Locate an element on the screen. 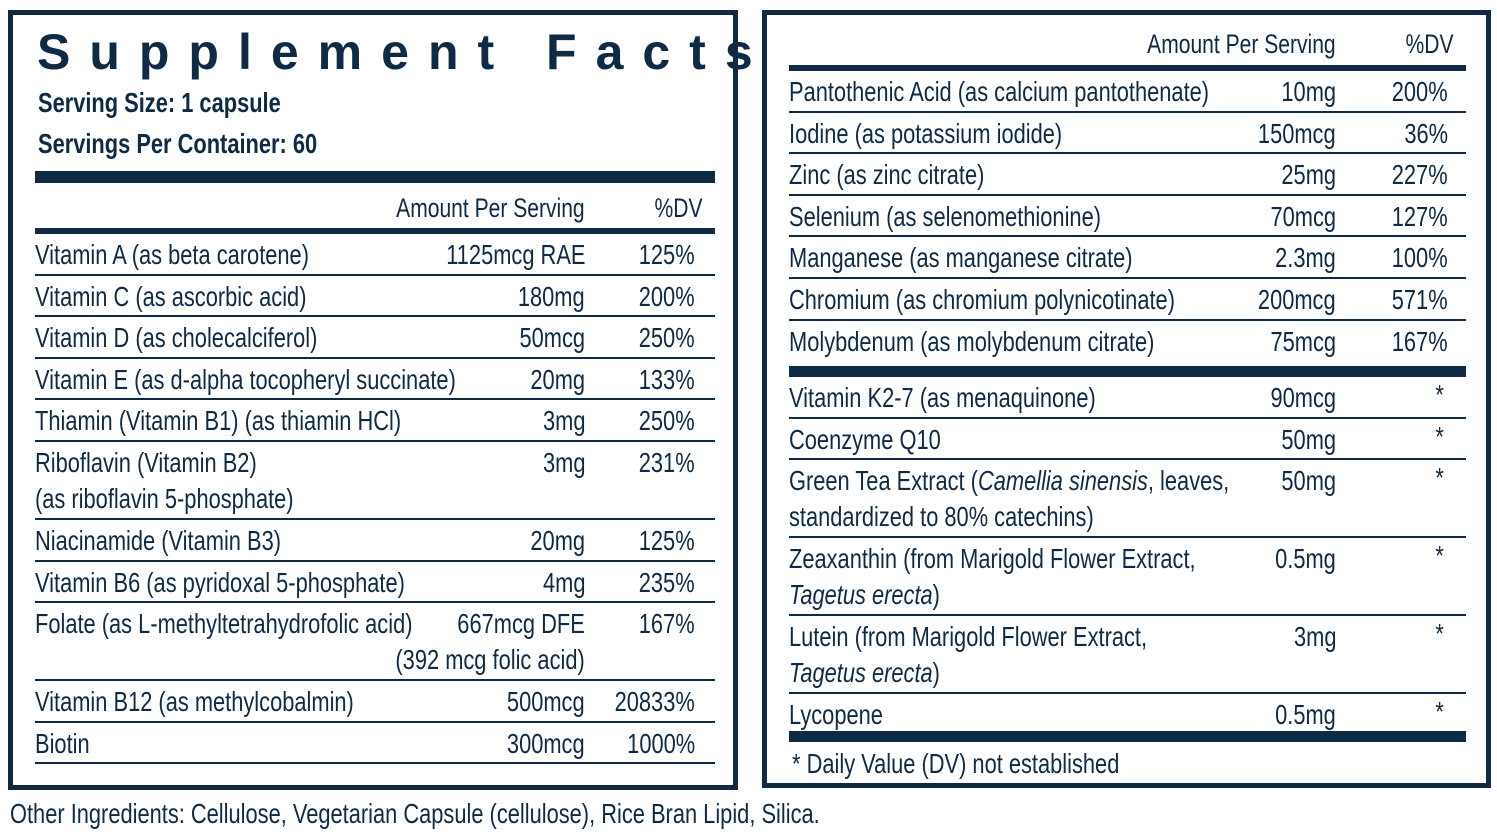 The width and height of the screenshot is (1497, 840). amount-line1: 50mg is located at coordinates (1308, 481).